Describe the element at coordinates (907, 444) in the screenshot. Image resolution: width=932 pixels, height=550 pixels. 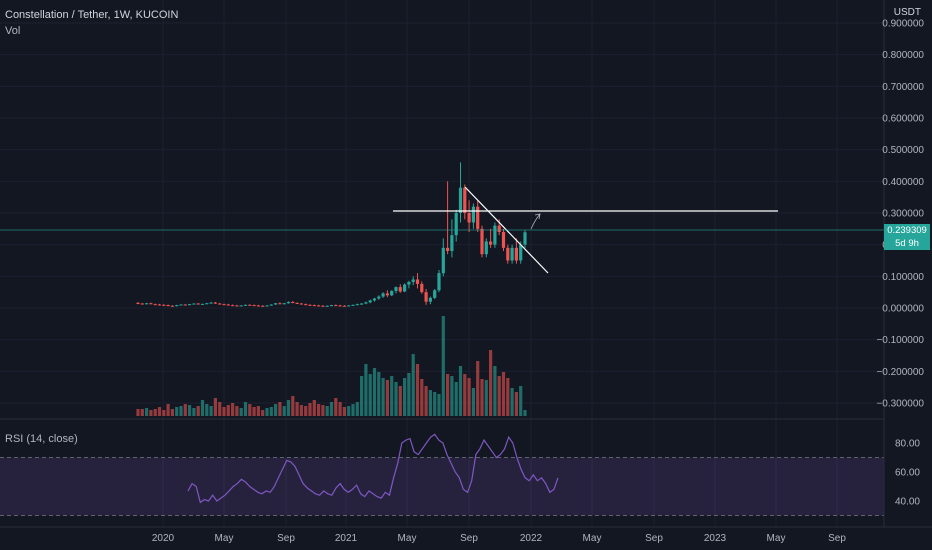
I see `rsi-tick-label: 80.00` at that location.